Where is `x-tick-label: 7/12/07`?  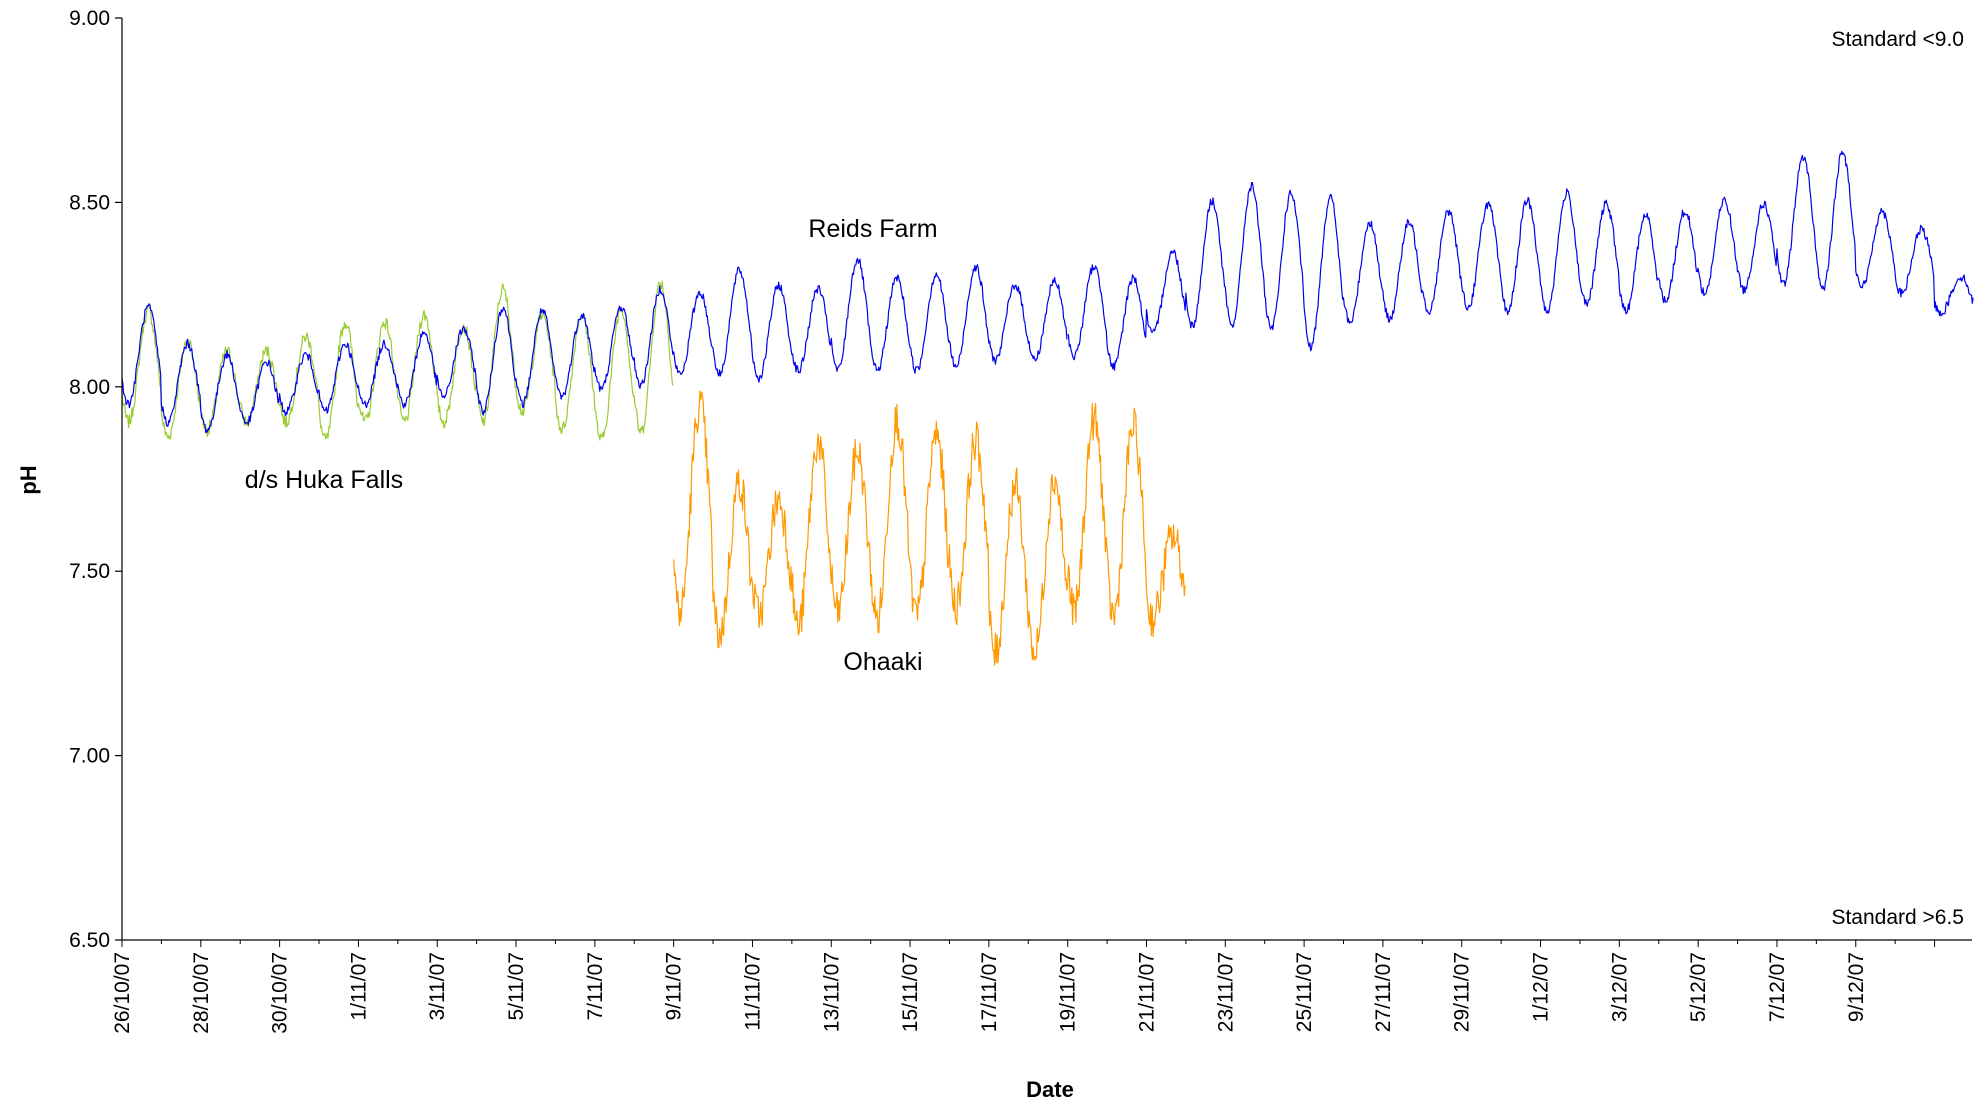
x-tick-label: 7/12/07 is located at coordinates (1777, 987).